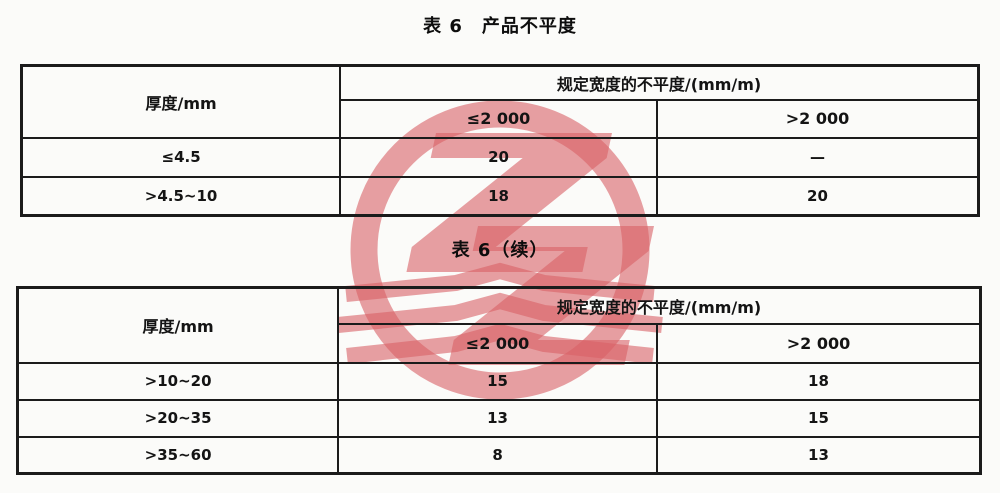 The height and width of the screenshot is (493, 1000). I want to click on table-row: >10~20 15 18, so click(499, 381).